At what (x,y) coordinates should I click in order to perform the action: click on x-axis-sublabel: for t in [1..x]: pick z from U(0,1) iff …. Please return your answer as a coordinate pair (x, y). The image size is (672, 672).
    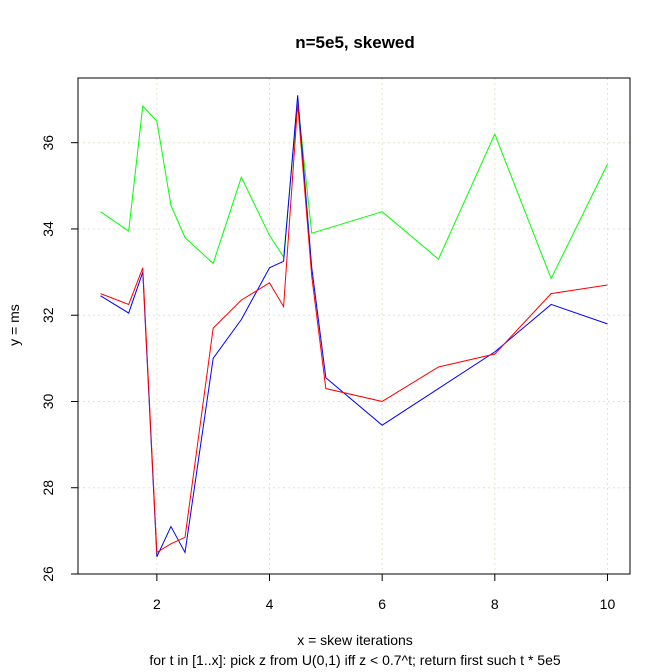
    Looking at the image, I should click on (355, 660).